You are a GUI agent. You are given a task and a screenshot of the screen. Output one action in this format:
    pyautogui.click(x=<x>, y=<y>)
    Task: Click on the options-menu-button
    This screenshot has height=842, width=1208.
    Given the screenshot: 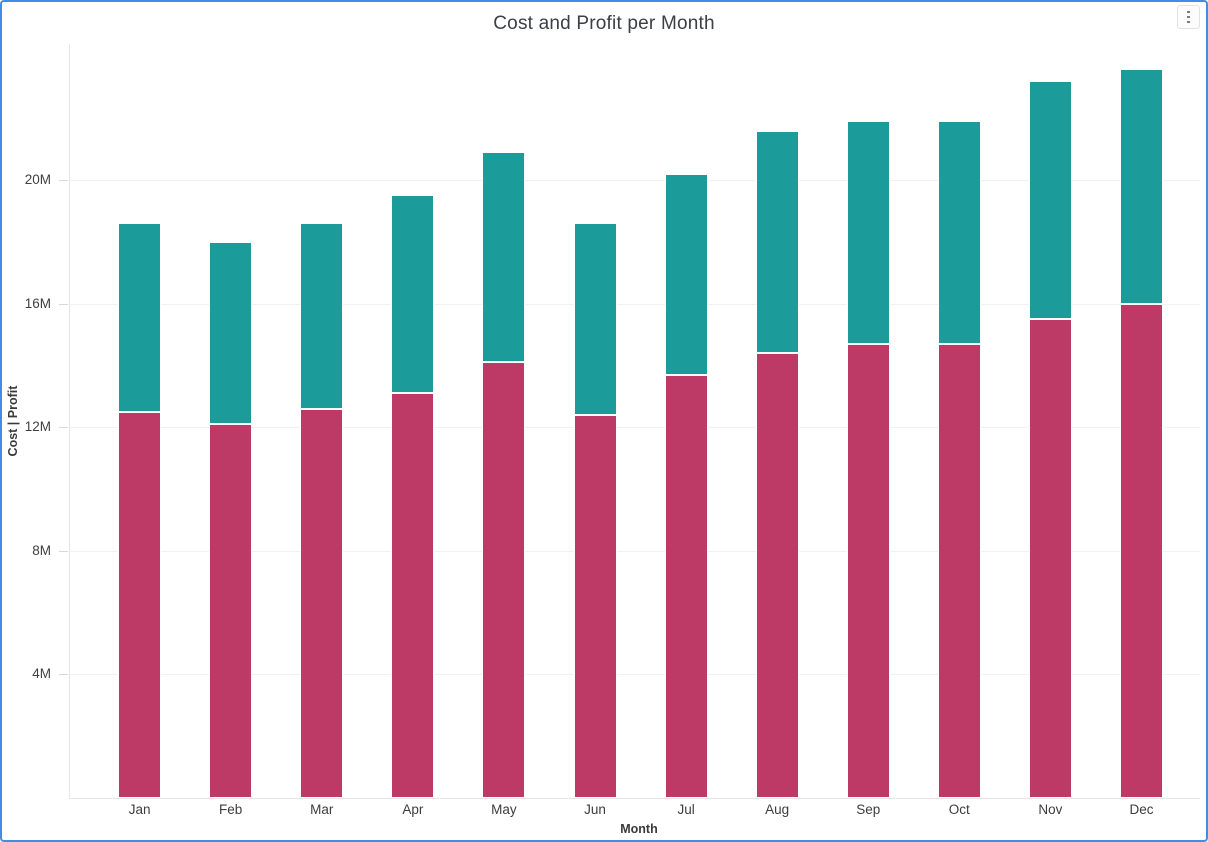 What is the action you would take?
    pyautogui.click(x=1188, y=17)
    